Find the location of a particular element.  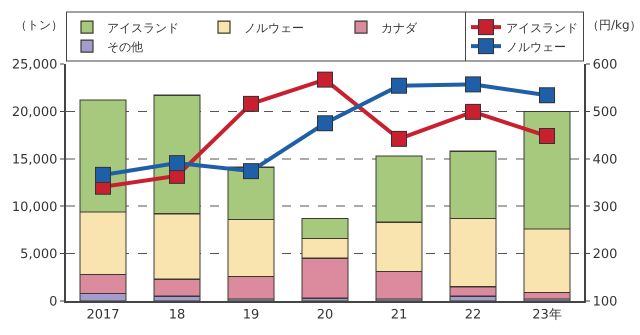

x-tick-label: 19 is located at coordinates (251, 315).